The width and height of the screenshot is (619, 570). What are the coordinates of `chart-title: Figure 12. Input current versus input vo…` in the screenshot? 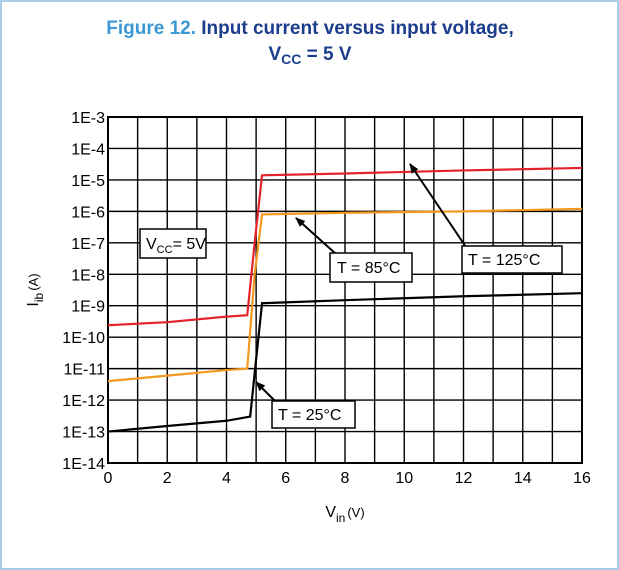 It's located at (310, 28).